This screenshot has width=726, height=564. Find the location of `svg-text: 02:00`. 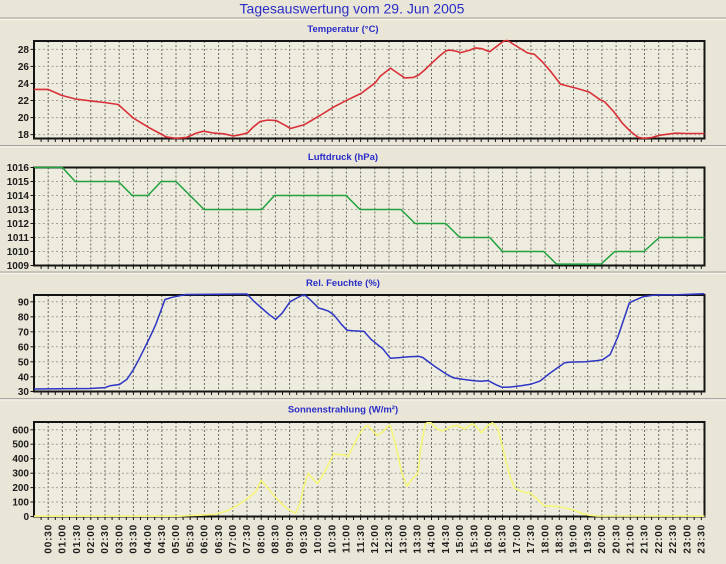

svg-text: 02:00 is located at coordinates (91, 539).